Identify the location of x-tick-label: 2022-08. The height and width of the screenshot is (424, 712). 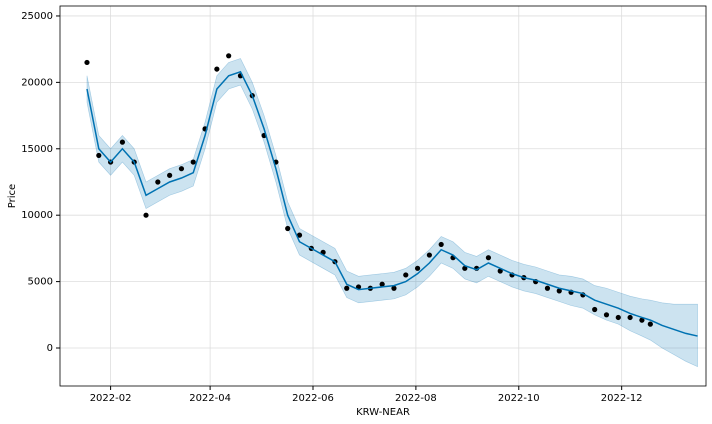
(416, 398).